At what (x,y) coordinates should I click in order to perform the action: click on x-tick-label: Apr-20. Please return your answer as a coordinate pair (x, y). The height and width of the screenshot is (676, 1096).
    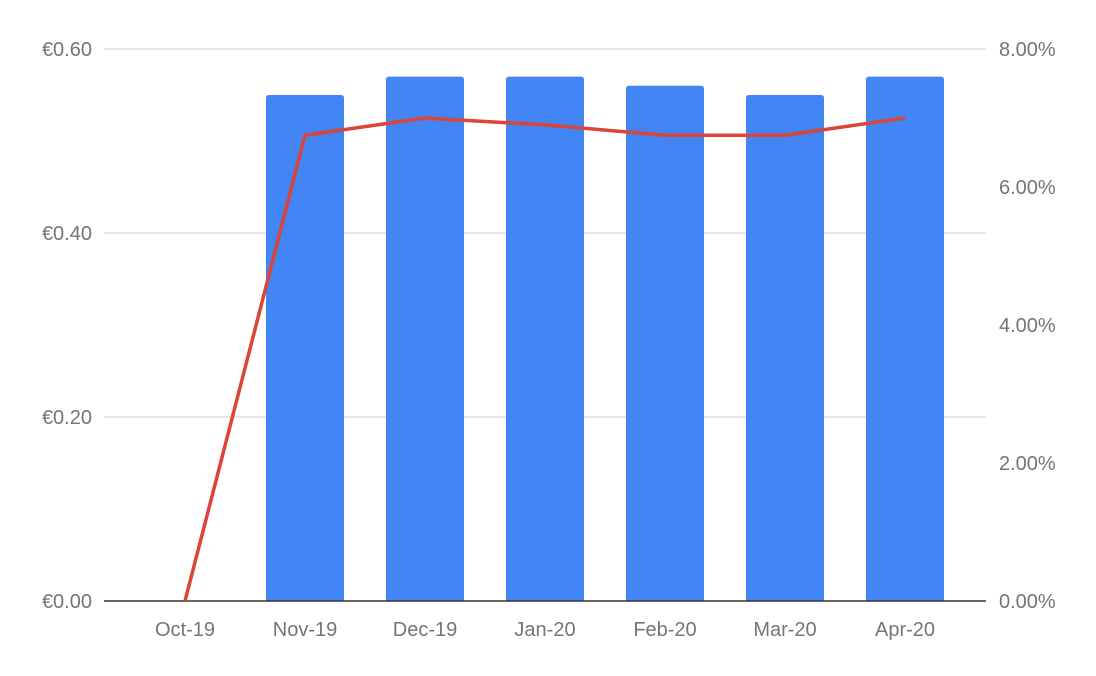
    Looking at the image, I should click on (905, 630).